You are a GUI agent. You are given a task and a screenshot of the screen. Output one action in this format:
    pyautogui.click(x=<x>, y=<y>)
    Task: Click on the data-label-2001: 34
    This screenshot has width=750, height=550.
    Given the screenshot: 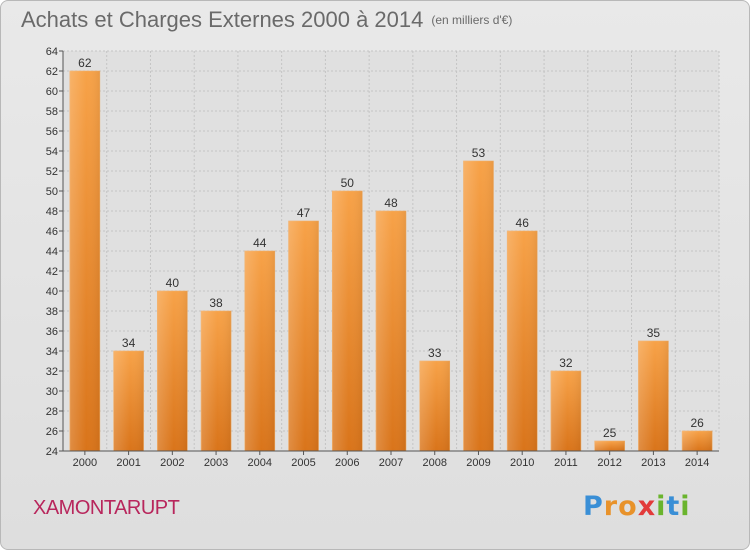 What is the action you would take?
    pyautogui.click(x=129, y=343)
    